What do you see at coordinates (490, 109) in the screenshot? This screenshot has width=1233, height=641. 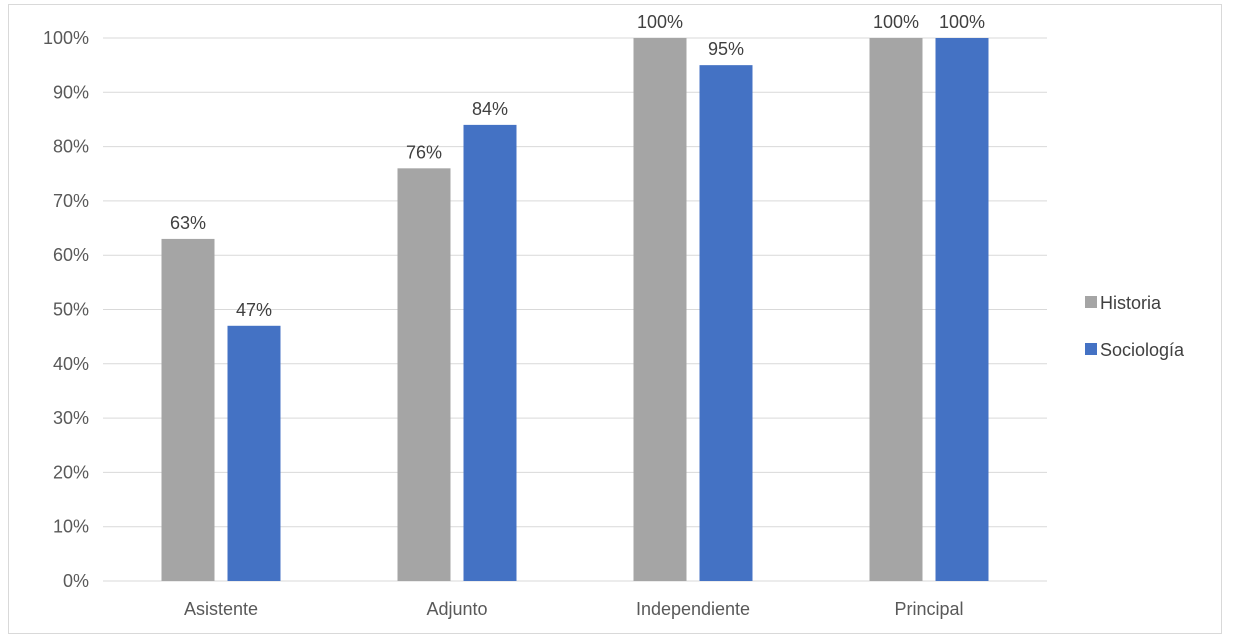 I see `data-label: 84%` at bounding box center [490, 109].